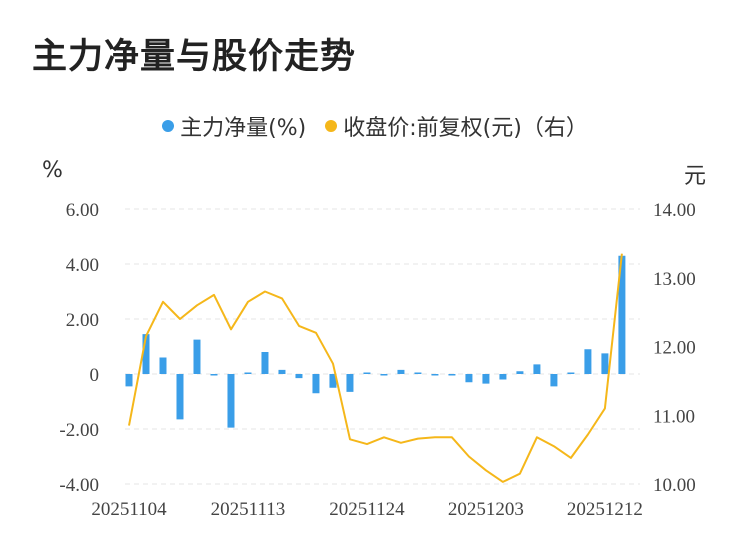 The image size is (750, 558). I want to click on x-tick-label: 20251104, so click(129, 509).